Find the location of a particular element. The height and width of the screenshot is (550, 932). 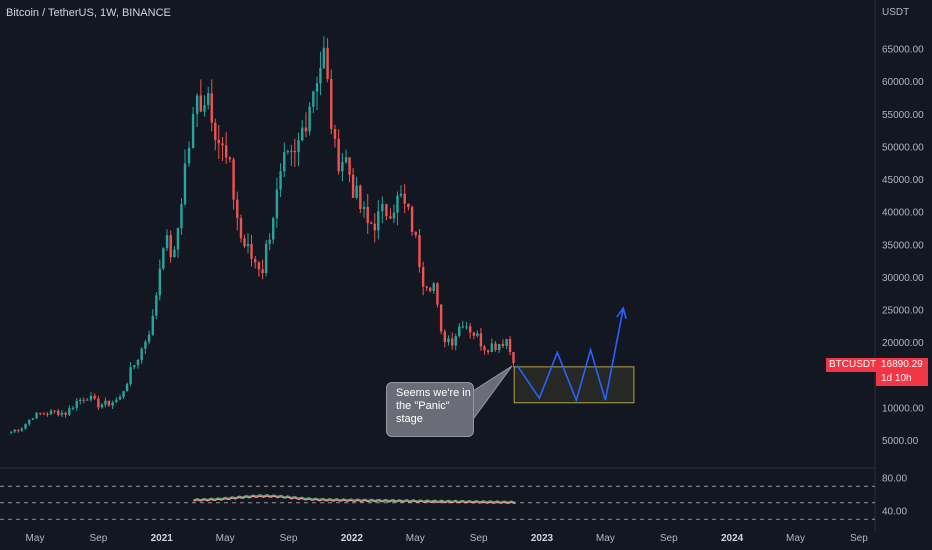

y-tick-label: 60000.00 is located at coordinates (903, 82).